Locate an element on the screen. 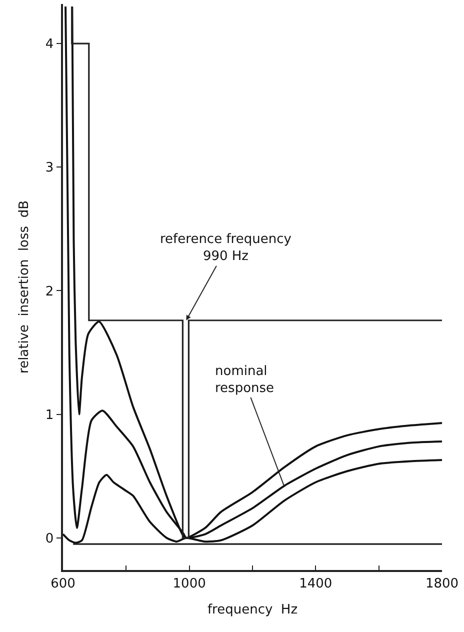  annotation: nominal response is located at coordinates (244, 380).